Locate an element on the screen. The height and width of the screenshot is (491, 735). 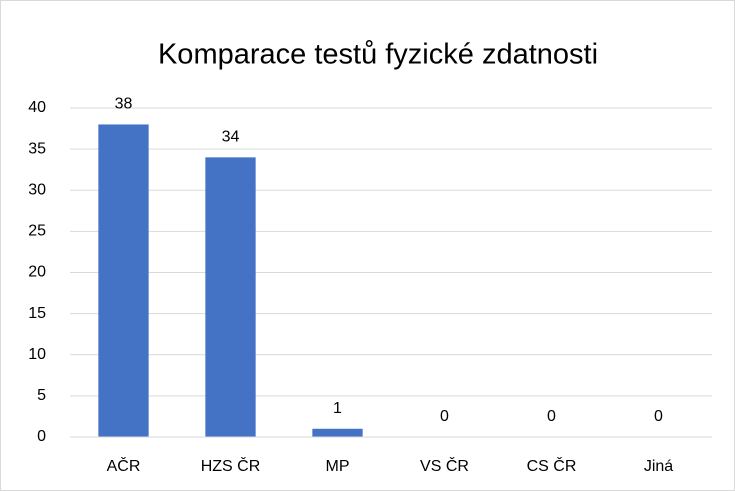
x-tick-label: AČR is located at coordinates (124, 465).